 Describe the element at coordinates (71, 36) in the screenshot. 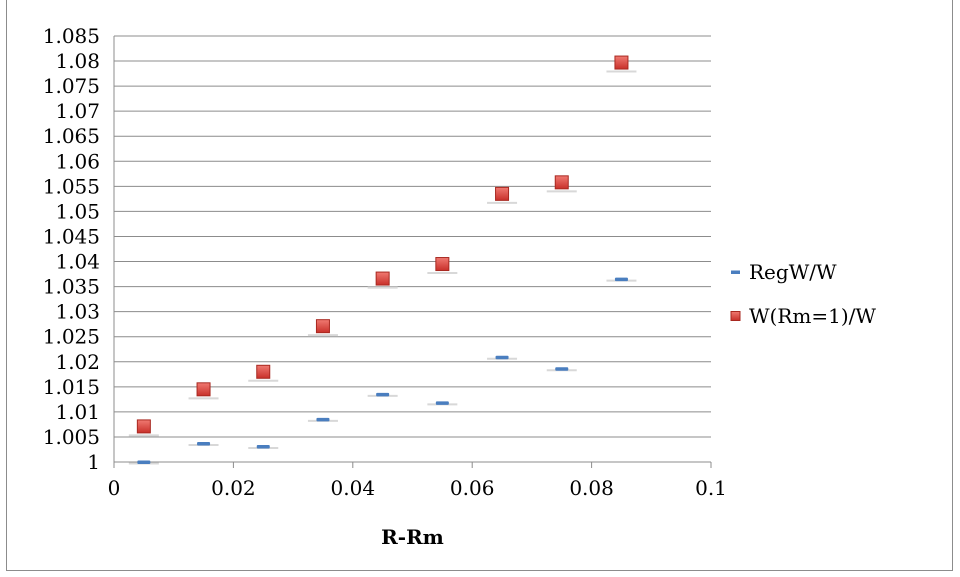

I see `y-tick-label: 1.085` at that location.